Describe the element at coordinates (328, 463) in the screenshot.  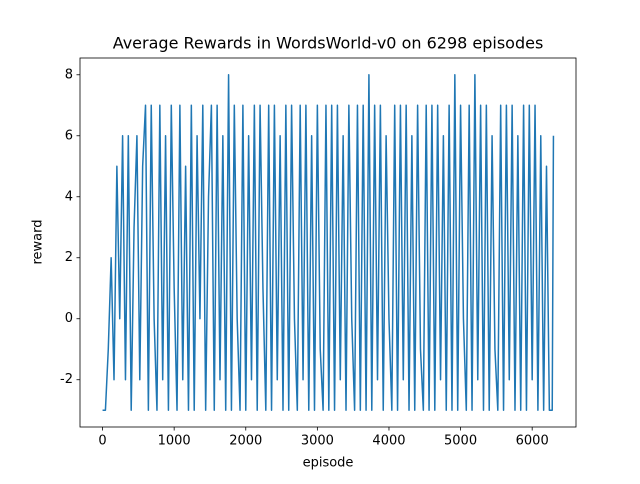
I see `x-axis-label: episode` at that location.